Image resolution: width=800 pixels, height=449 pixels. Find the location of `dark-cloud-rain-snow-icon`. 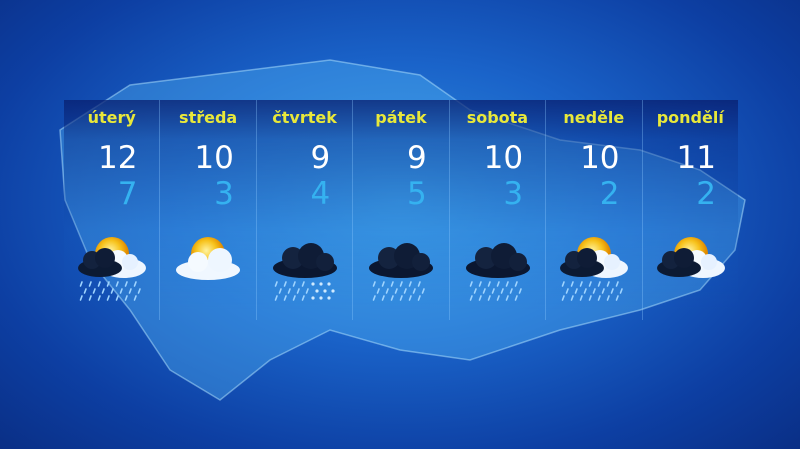

dark-cloud-rain-snow-icon is located at coordinates (305, 265).